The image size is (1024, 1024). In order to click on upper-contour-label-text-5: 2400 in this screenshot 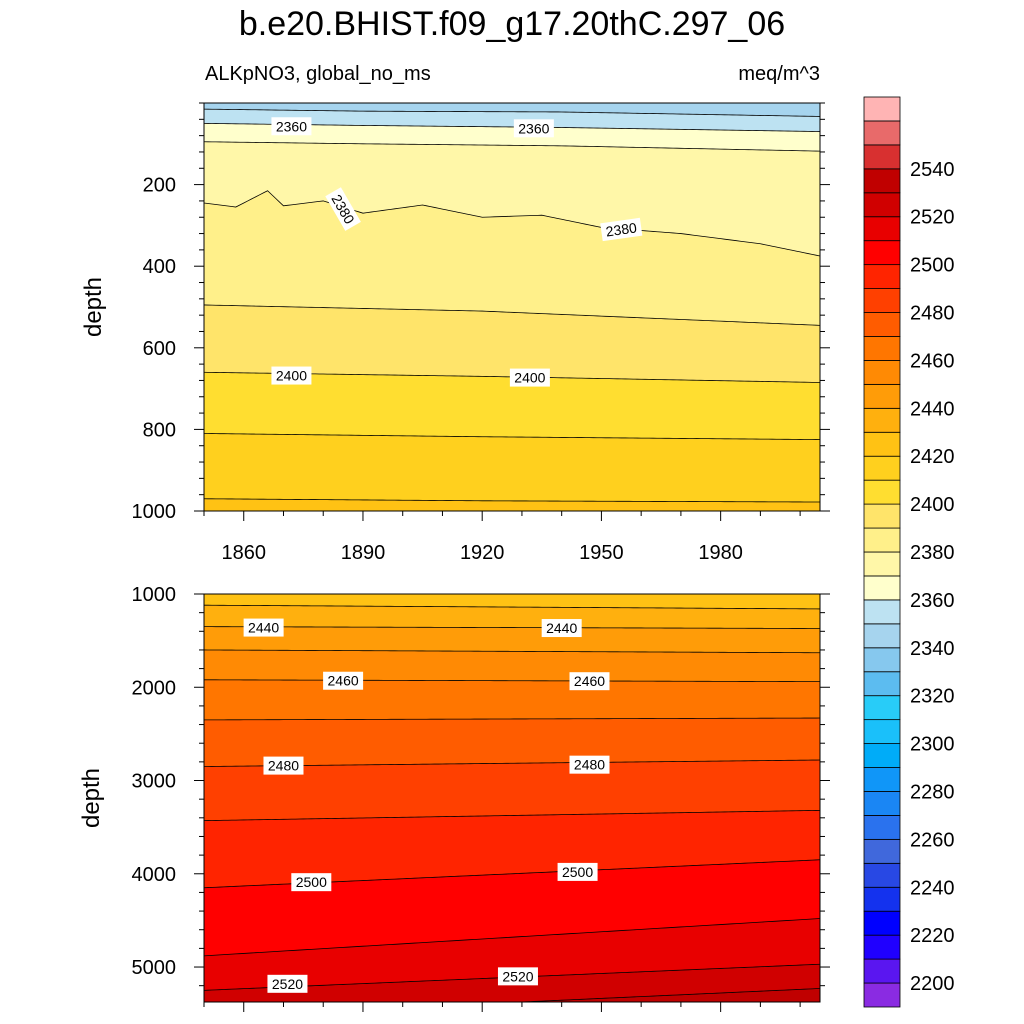, I will do `click(529, 378)`.